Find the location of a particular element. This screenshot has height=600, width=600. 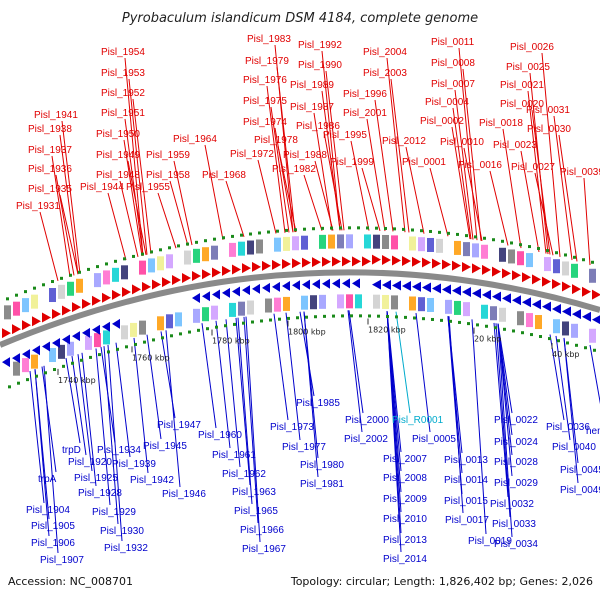

gene-label-top: Pisl_2004 is located at coordinates (385, 52).